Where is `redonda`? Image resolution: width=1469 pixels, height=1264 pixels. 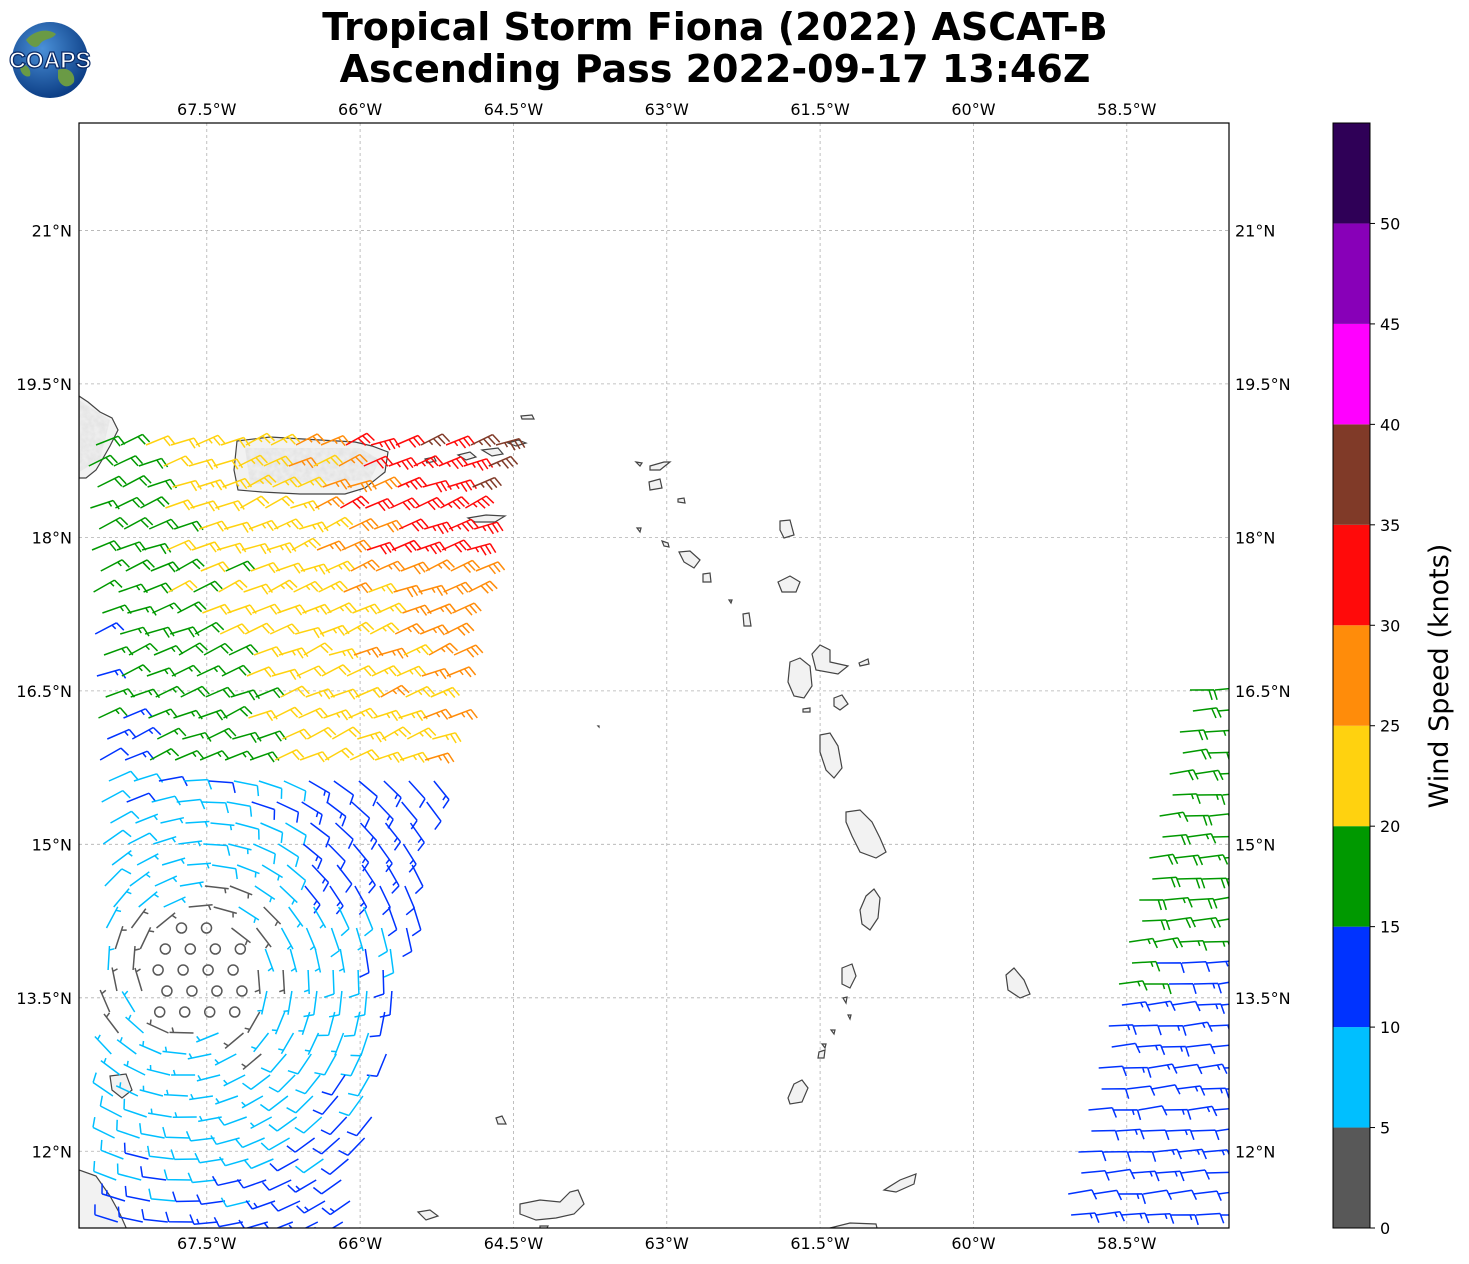
redonda is located at coordinates (730, 602).